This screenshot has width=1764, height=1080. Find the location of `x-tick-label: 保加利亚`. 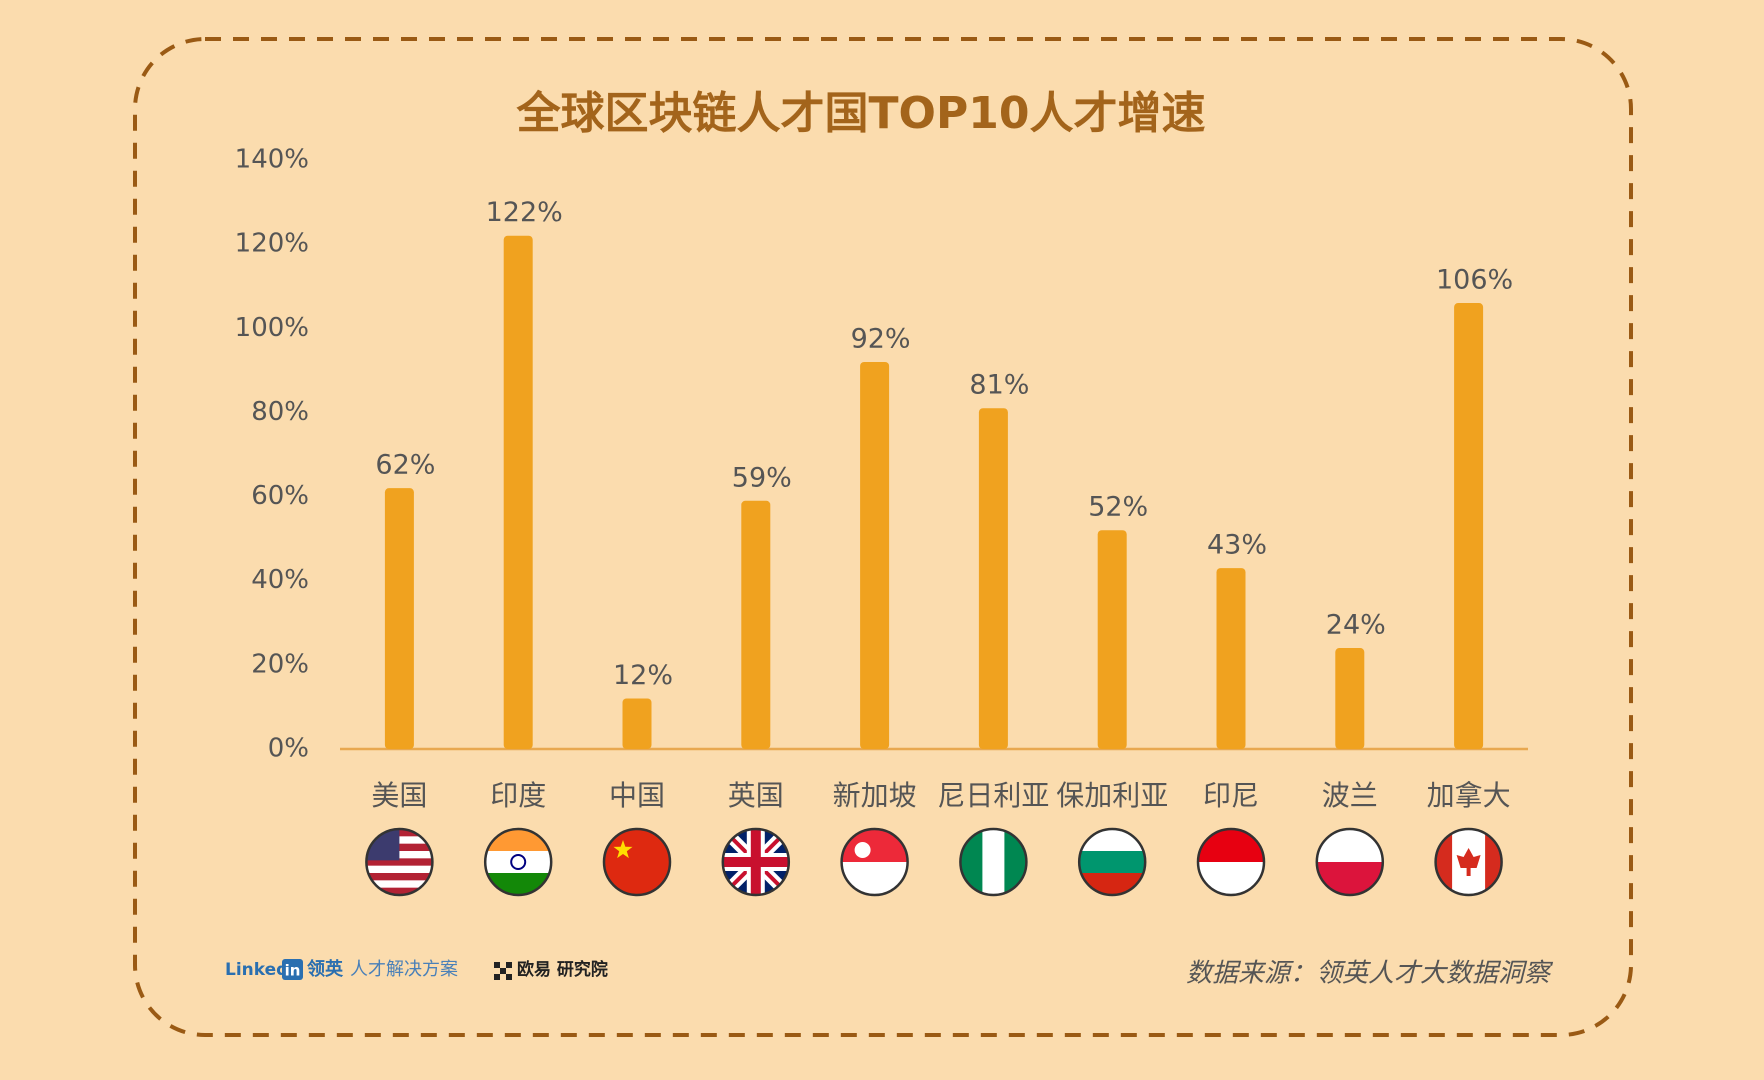

x-tick-label: 保加利亚 is located at coordinates (1112, 795).